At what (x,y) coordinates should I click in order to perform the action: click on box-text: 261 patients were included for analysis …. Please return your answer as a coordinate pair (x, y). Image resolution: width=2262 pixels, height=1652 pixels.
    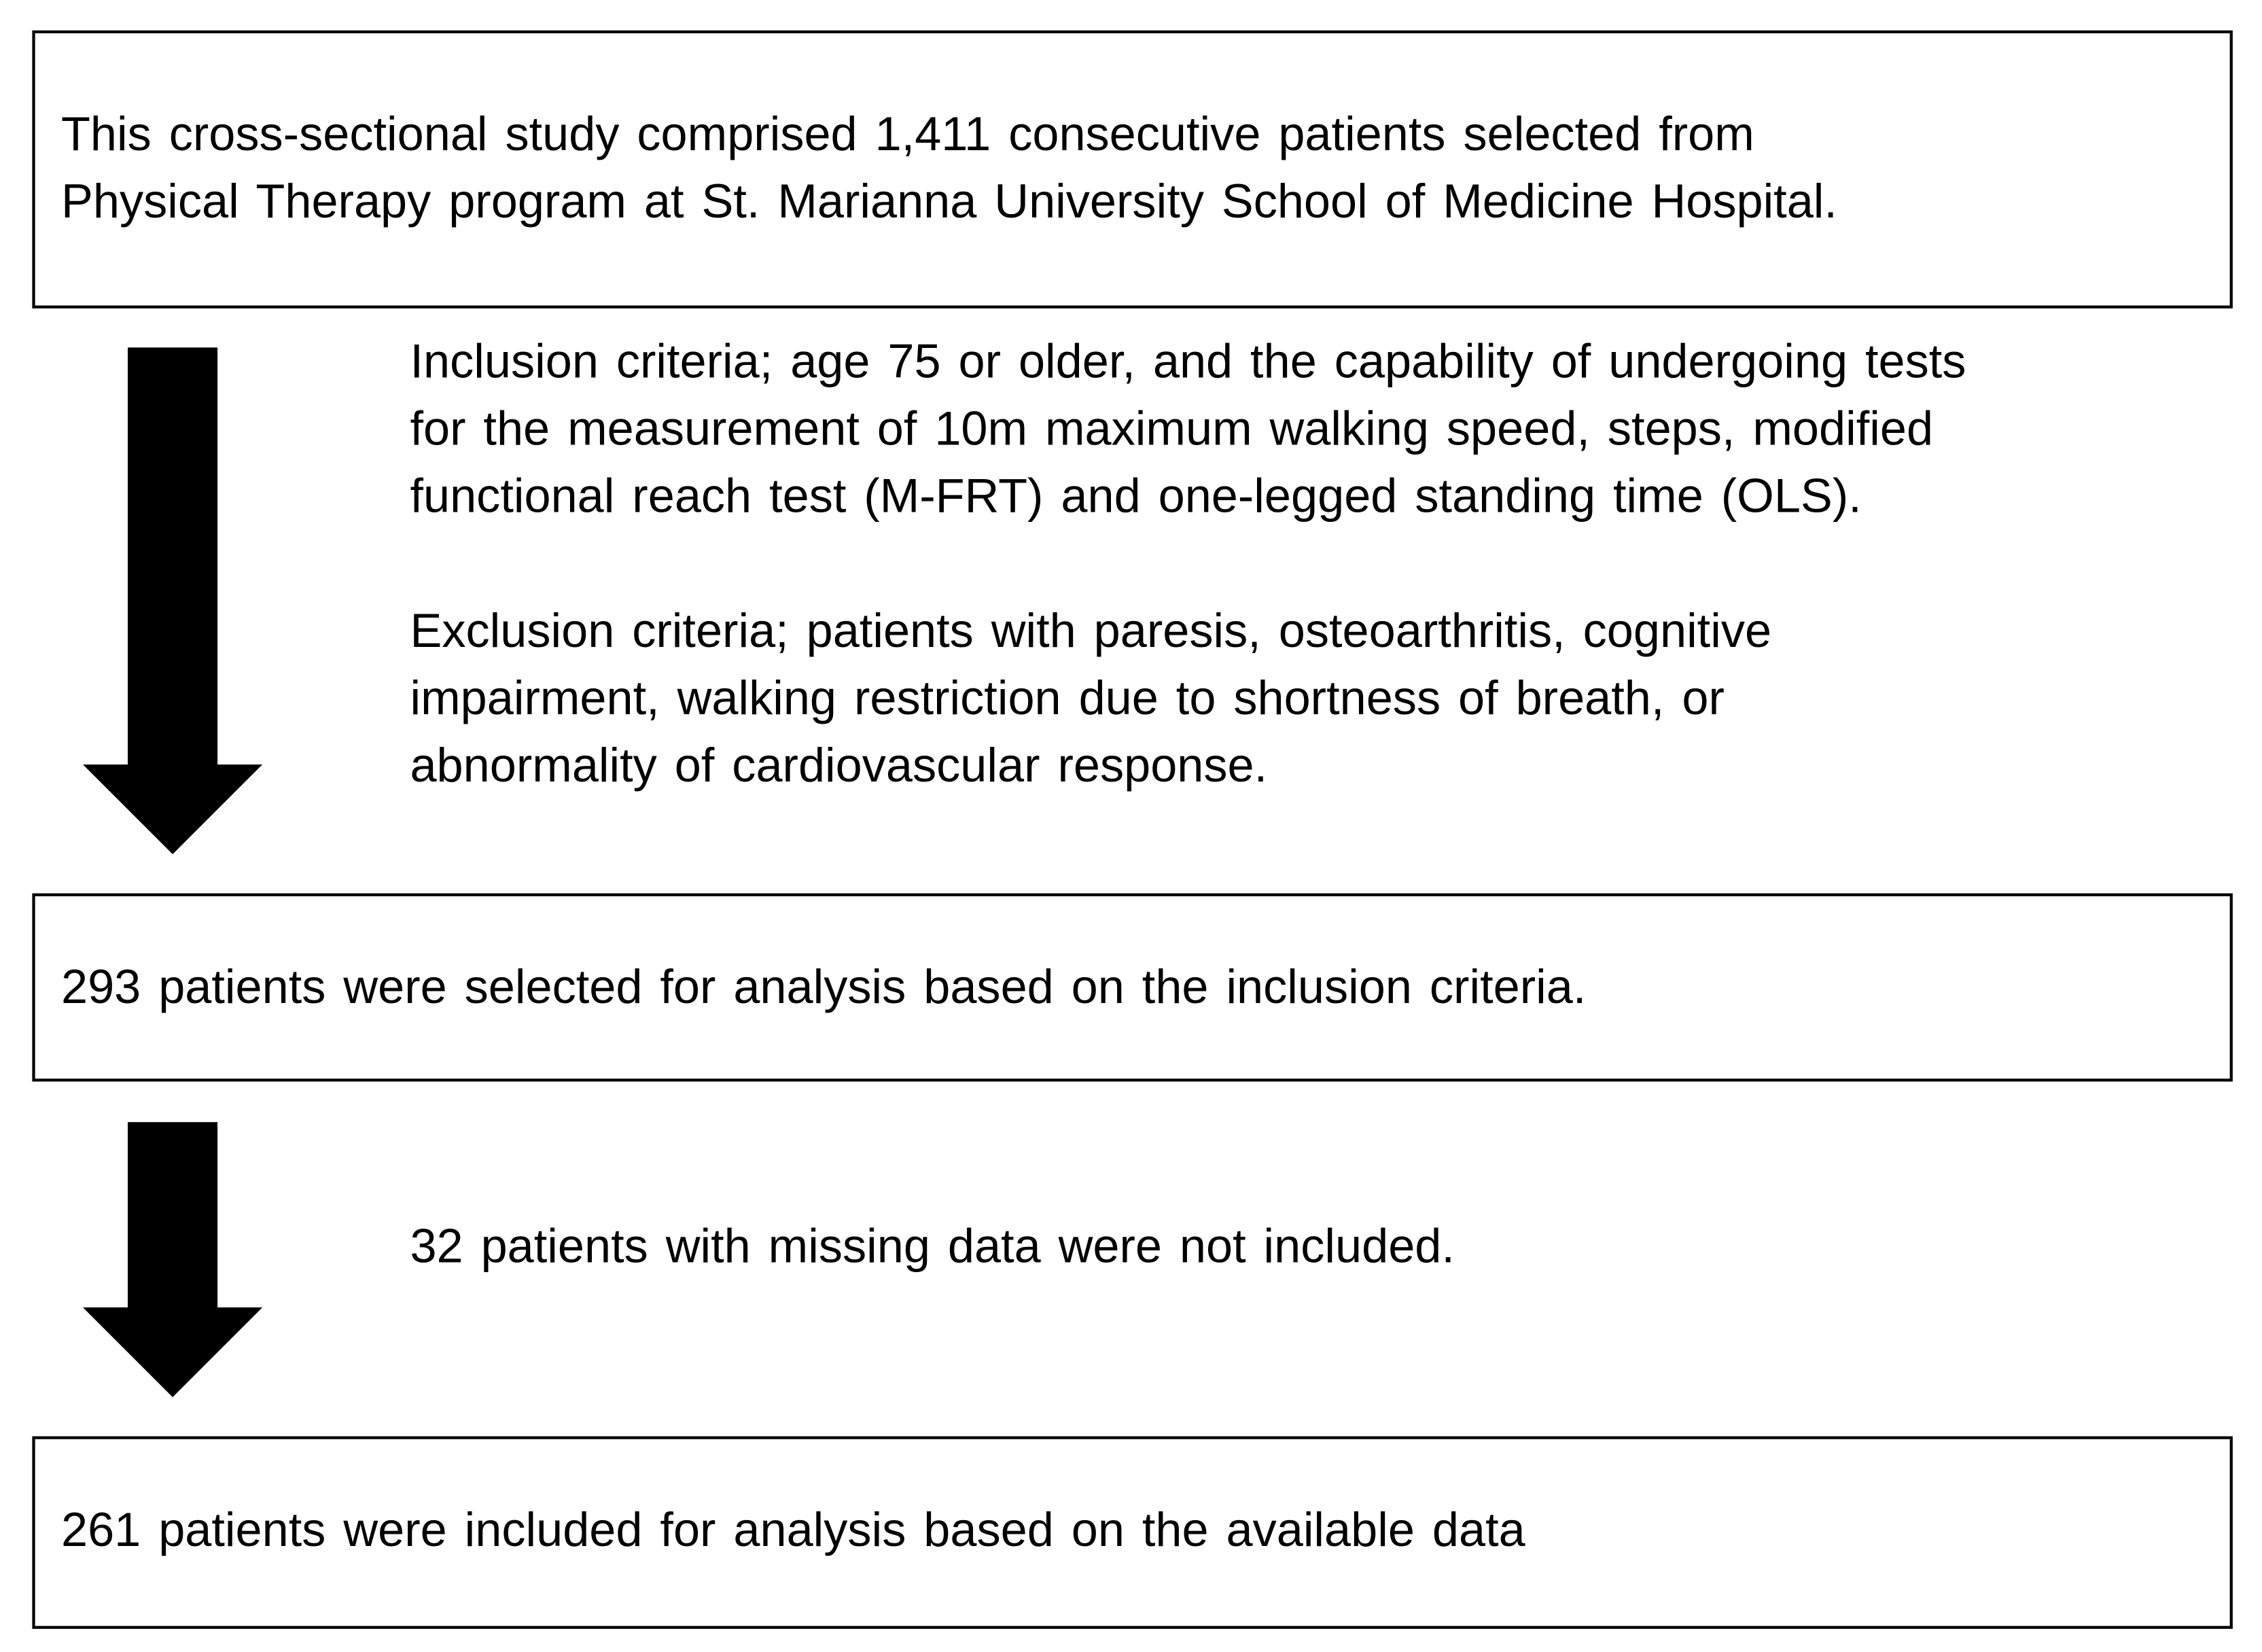
    Looking at the image, I should click on (793, 1529).